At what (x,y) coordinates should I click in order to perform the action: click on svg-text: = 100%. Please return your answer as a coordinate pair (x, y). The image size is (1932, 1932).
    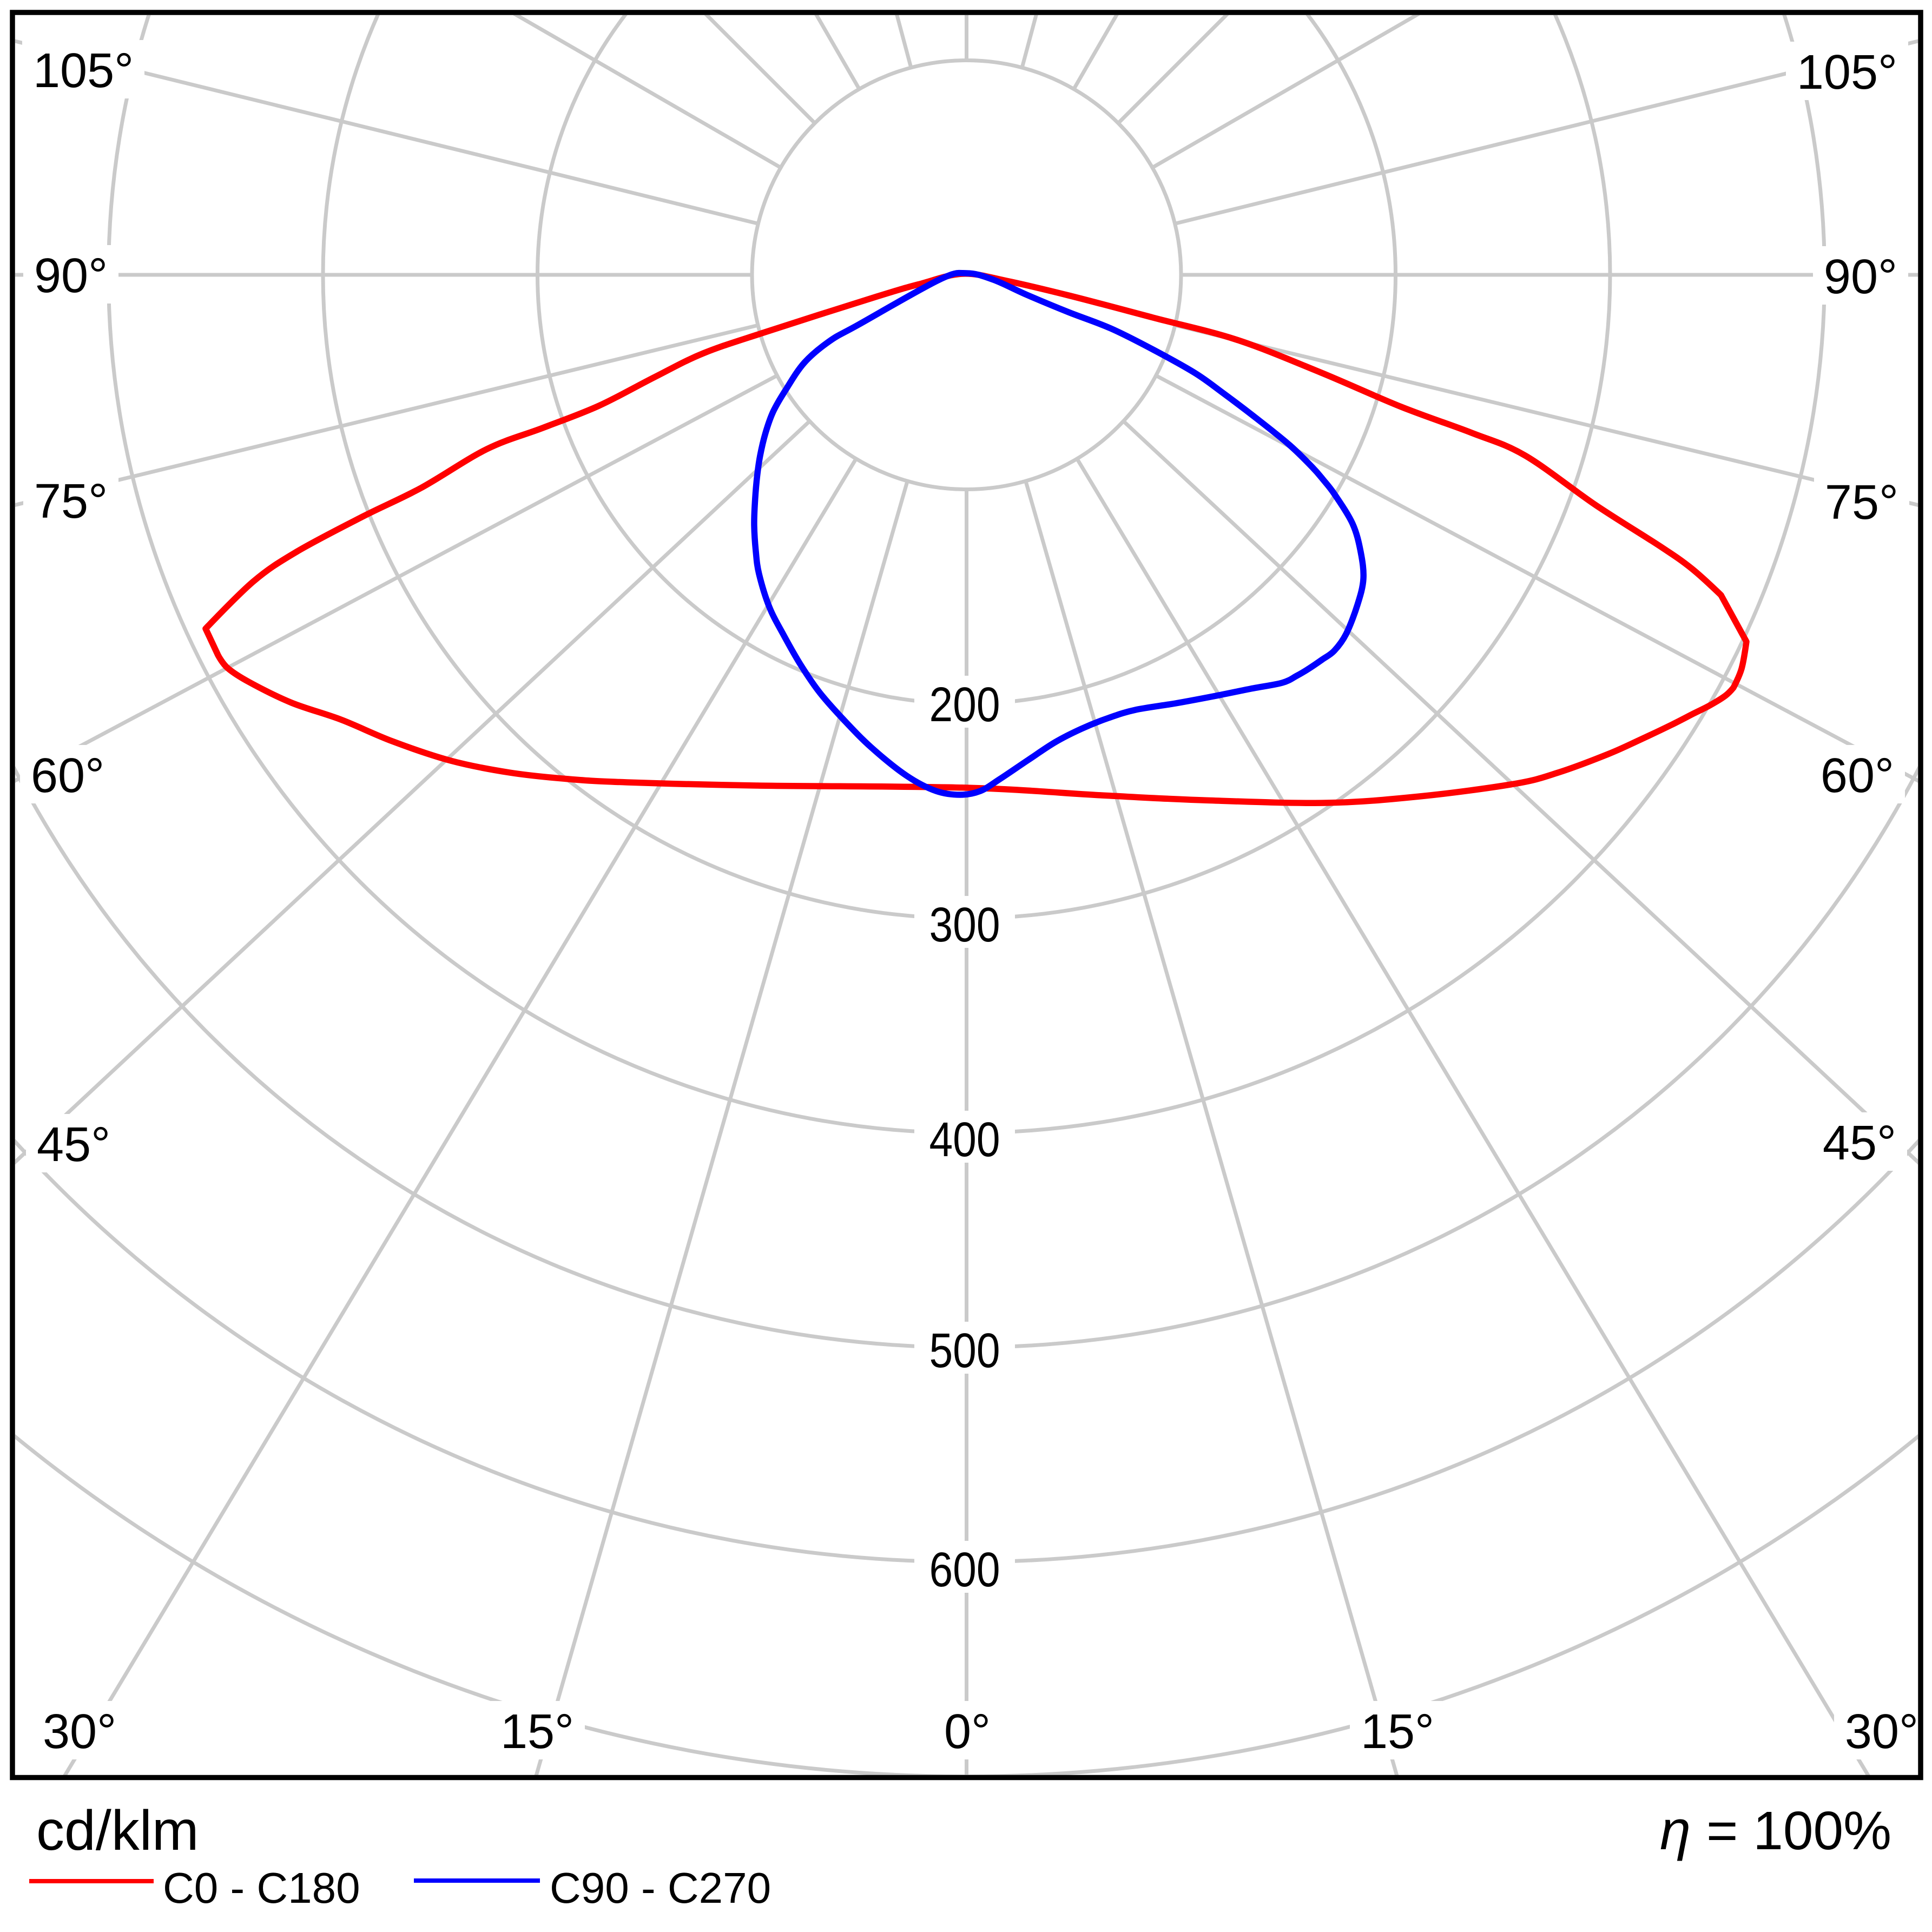
    Looking at the image, I should click on (1798, 1831).